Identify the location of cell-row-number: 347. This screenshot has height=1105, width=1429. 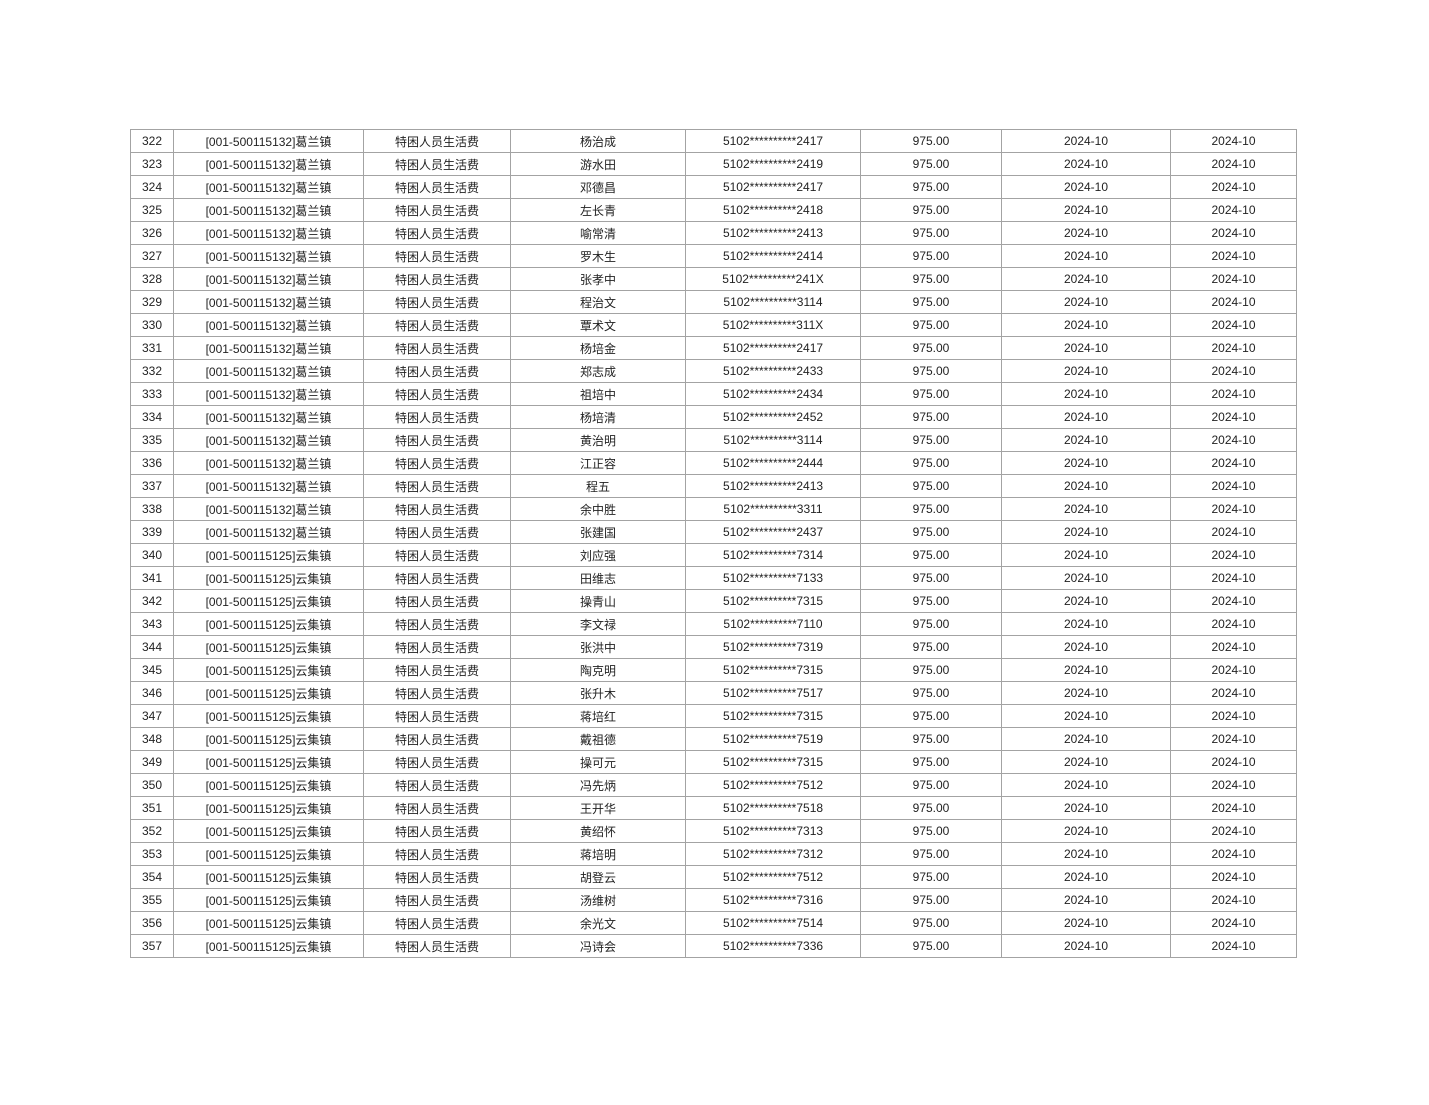
(152, 716).